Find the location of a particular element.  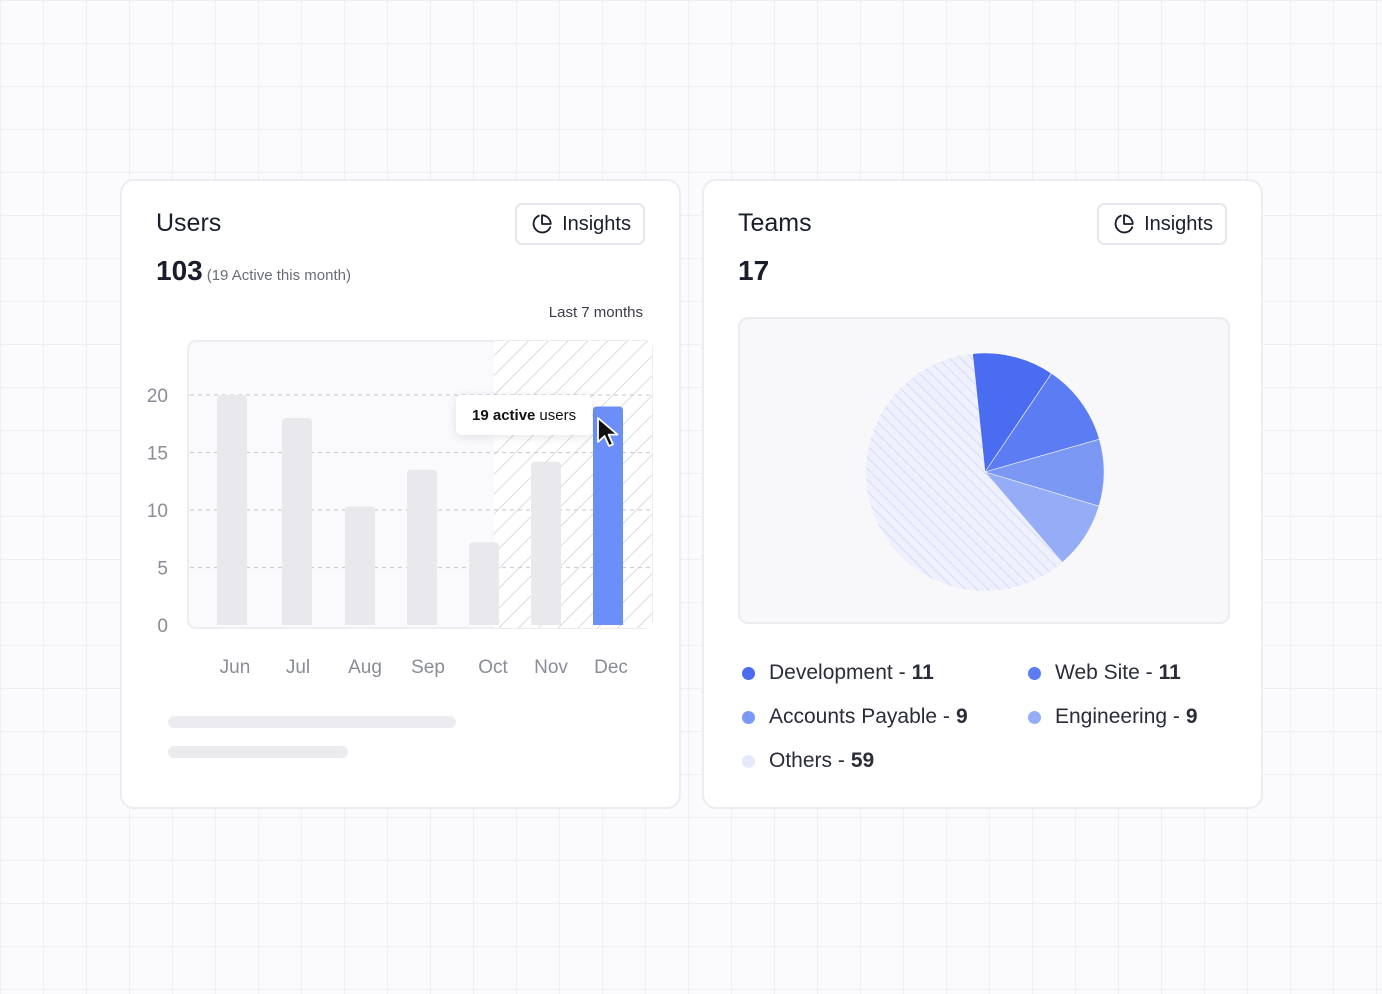

bar-aug is located at coordinates (360, 565).